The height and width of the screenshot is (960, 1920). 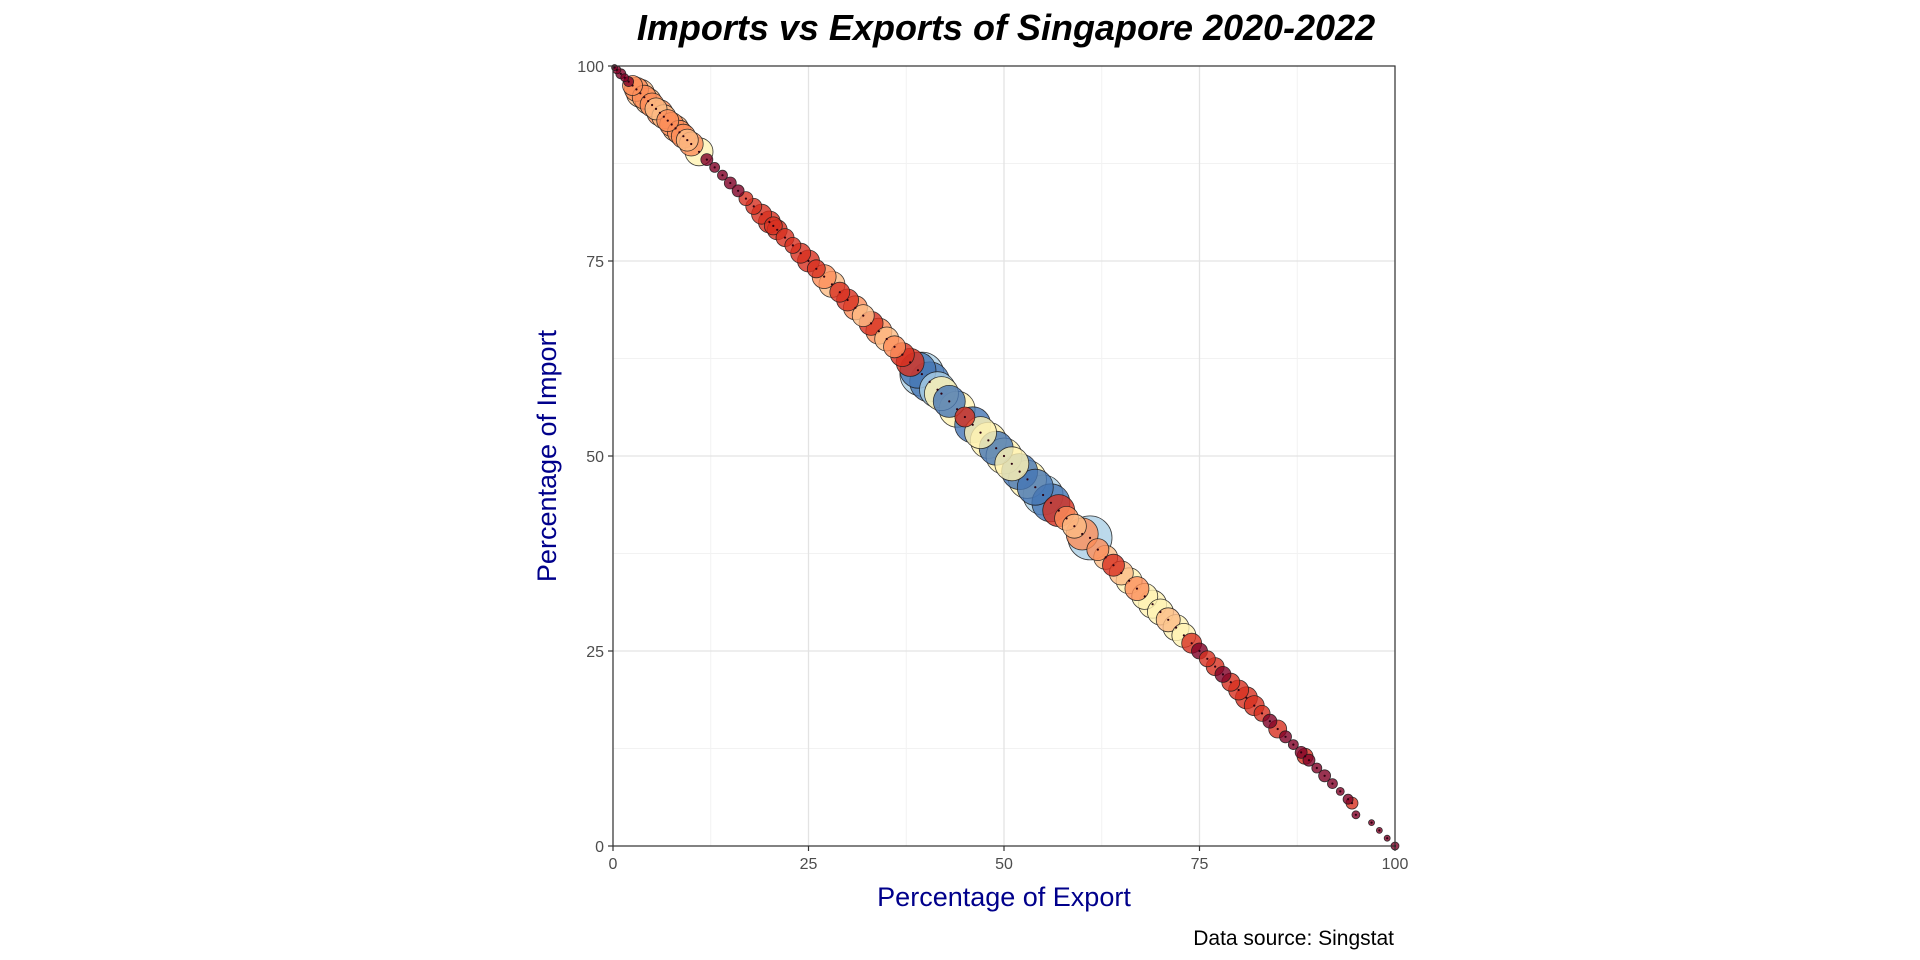 I want to click on y-tick-label: 50, so click(x=595, y=457).